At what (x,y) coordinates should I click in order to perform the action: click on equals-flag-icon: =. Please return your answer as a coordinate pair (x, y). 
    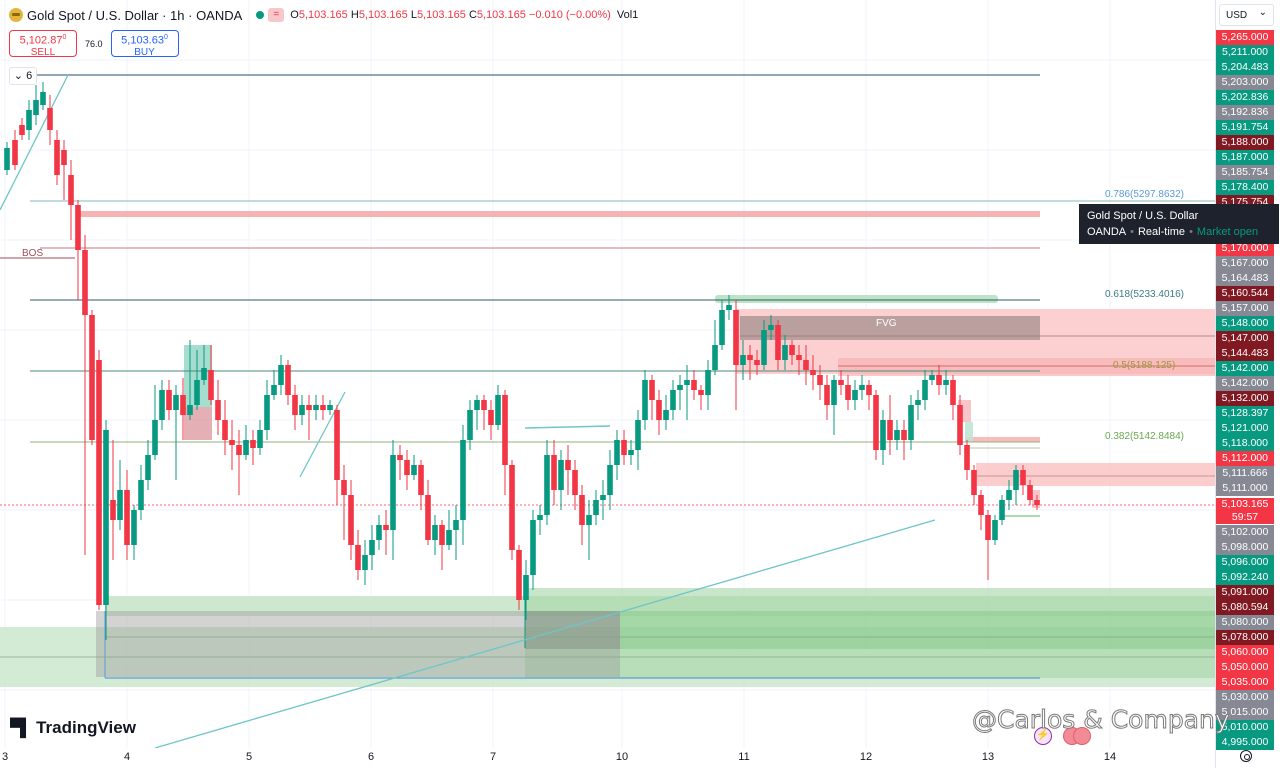
    Looking at the image, I should click on (276, 15).